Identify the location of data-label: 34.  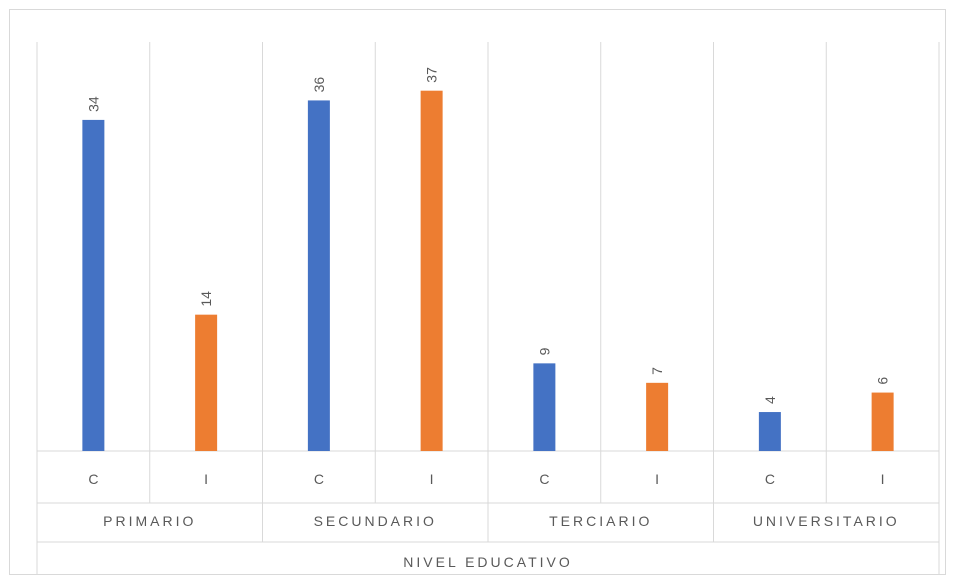
(93, 104).